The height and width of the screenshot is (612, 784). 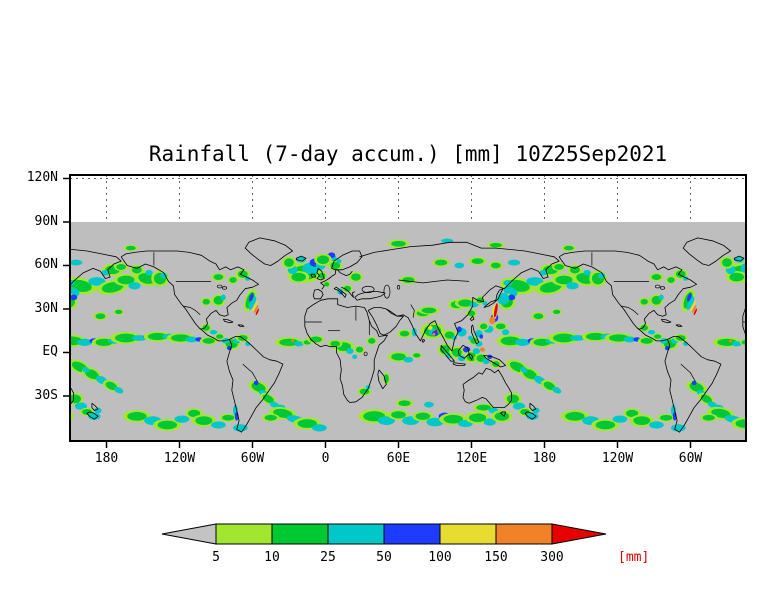 I want to click on inland-waters, so click(x=441, y=320).